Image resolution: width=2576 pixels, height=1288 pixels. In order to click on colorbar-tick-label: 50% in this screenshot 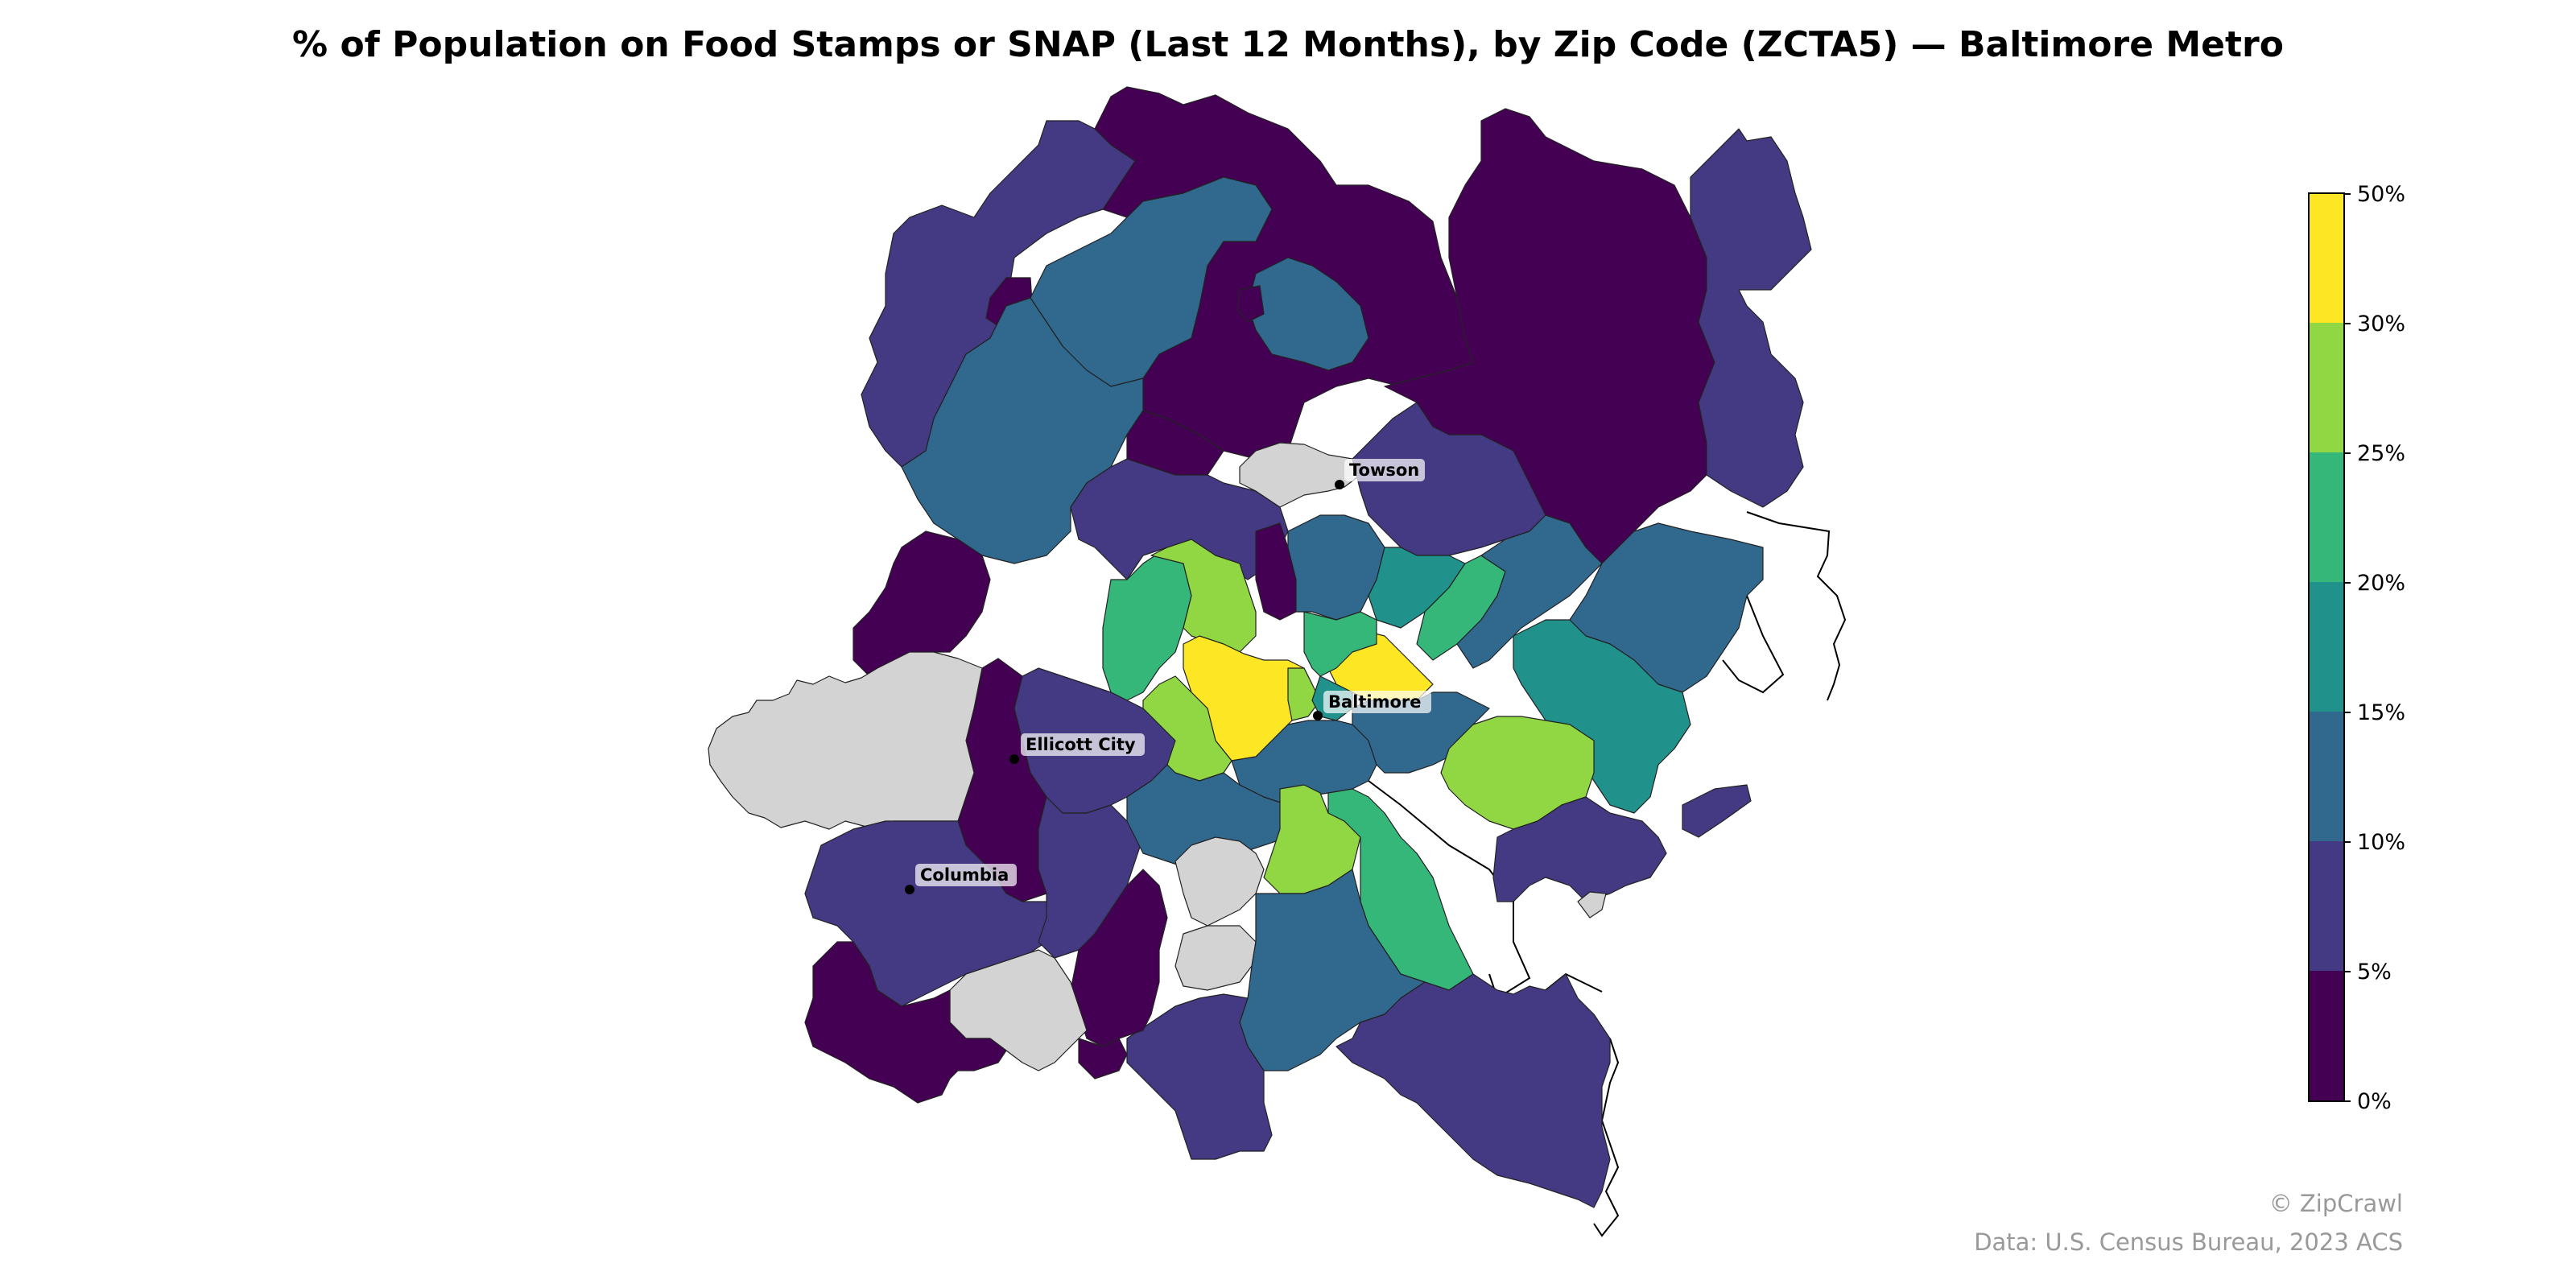, I will do `click(2381, 194)`.